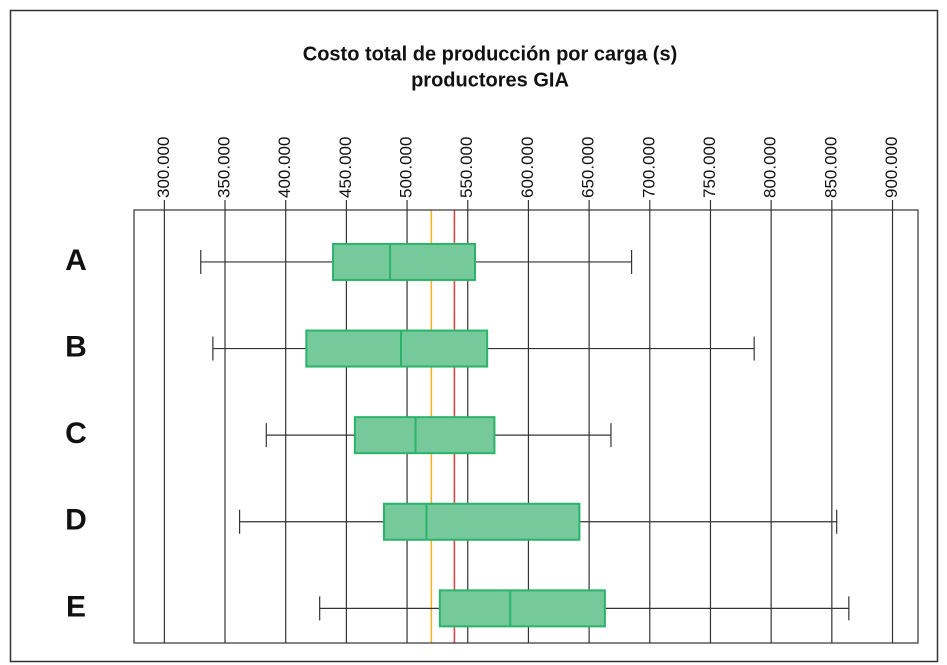  What do you see at coordinates (490, 80) in the screenshot?
I see `chart-subtitle: productores GIA` at bounding box center [490, 80].